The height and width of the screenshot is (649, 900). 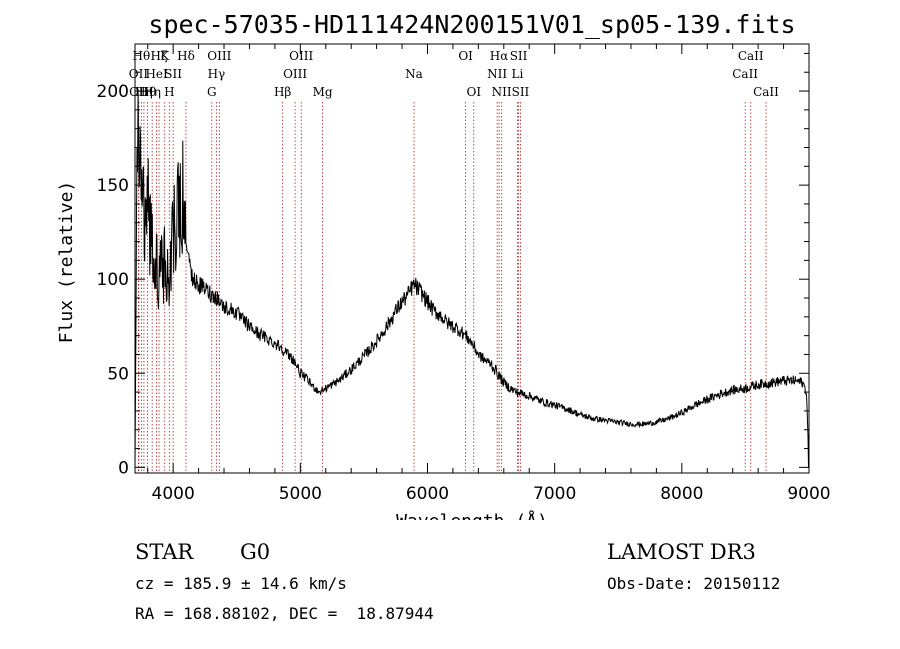 I want to click on redshift-velocity: cz = 185.9 ± 14.6 km/s, so click(x=241, y=583).